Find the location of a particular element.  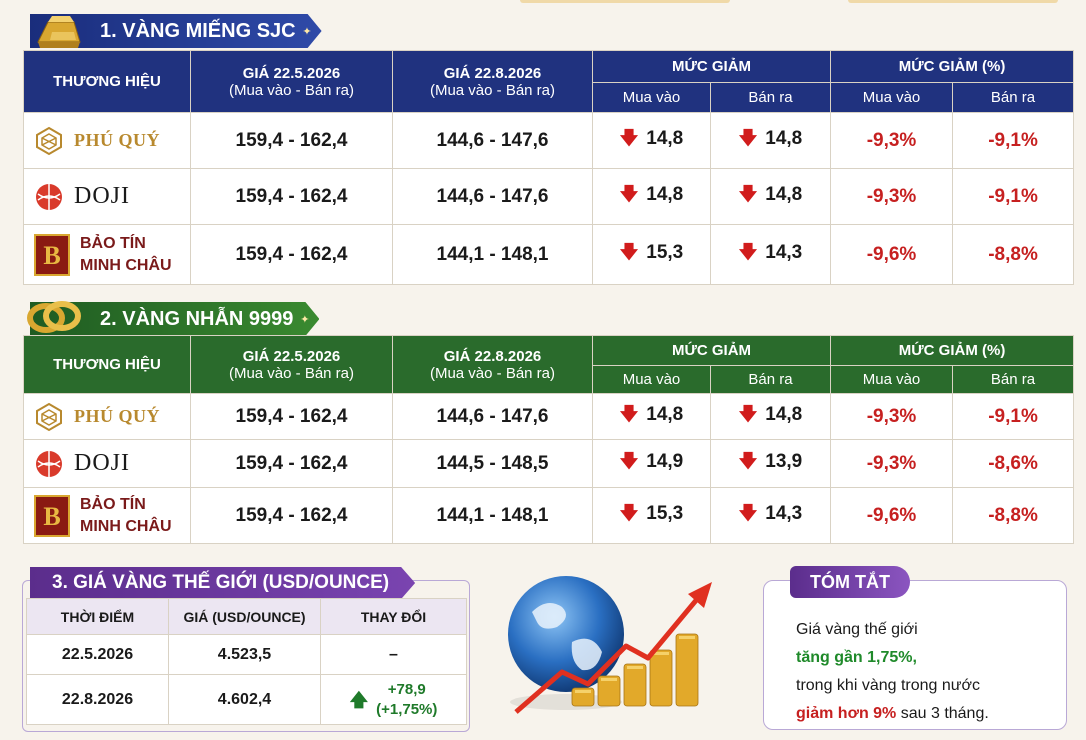

summary-line: trong khi vàng trong nước is located at coordinates (888, 685).